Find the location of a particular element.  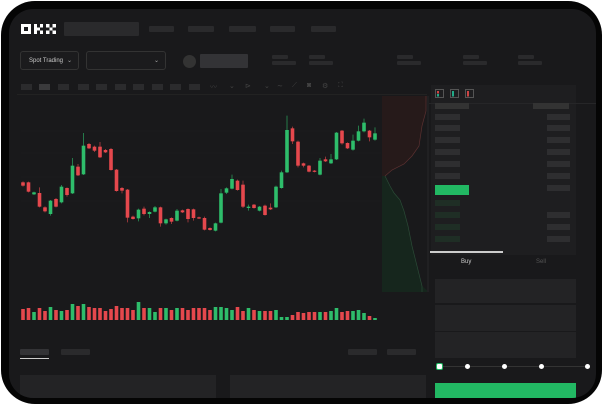

order-book-view-toggles is located at coordinates (461, 94).